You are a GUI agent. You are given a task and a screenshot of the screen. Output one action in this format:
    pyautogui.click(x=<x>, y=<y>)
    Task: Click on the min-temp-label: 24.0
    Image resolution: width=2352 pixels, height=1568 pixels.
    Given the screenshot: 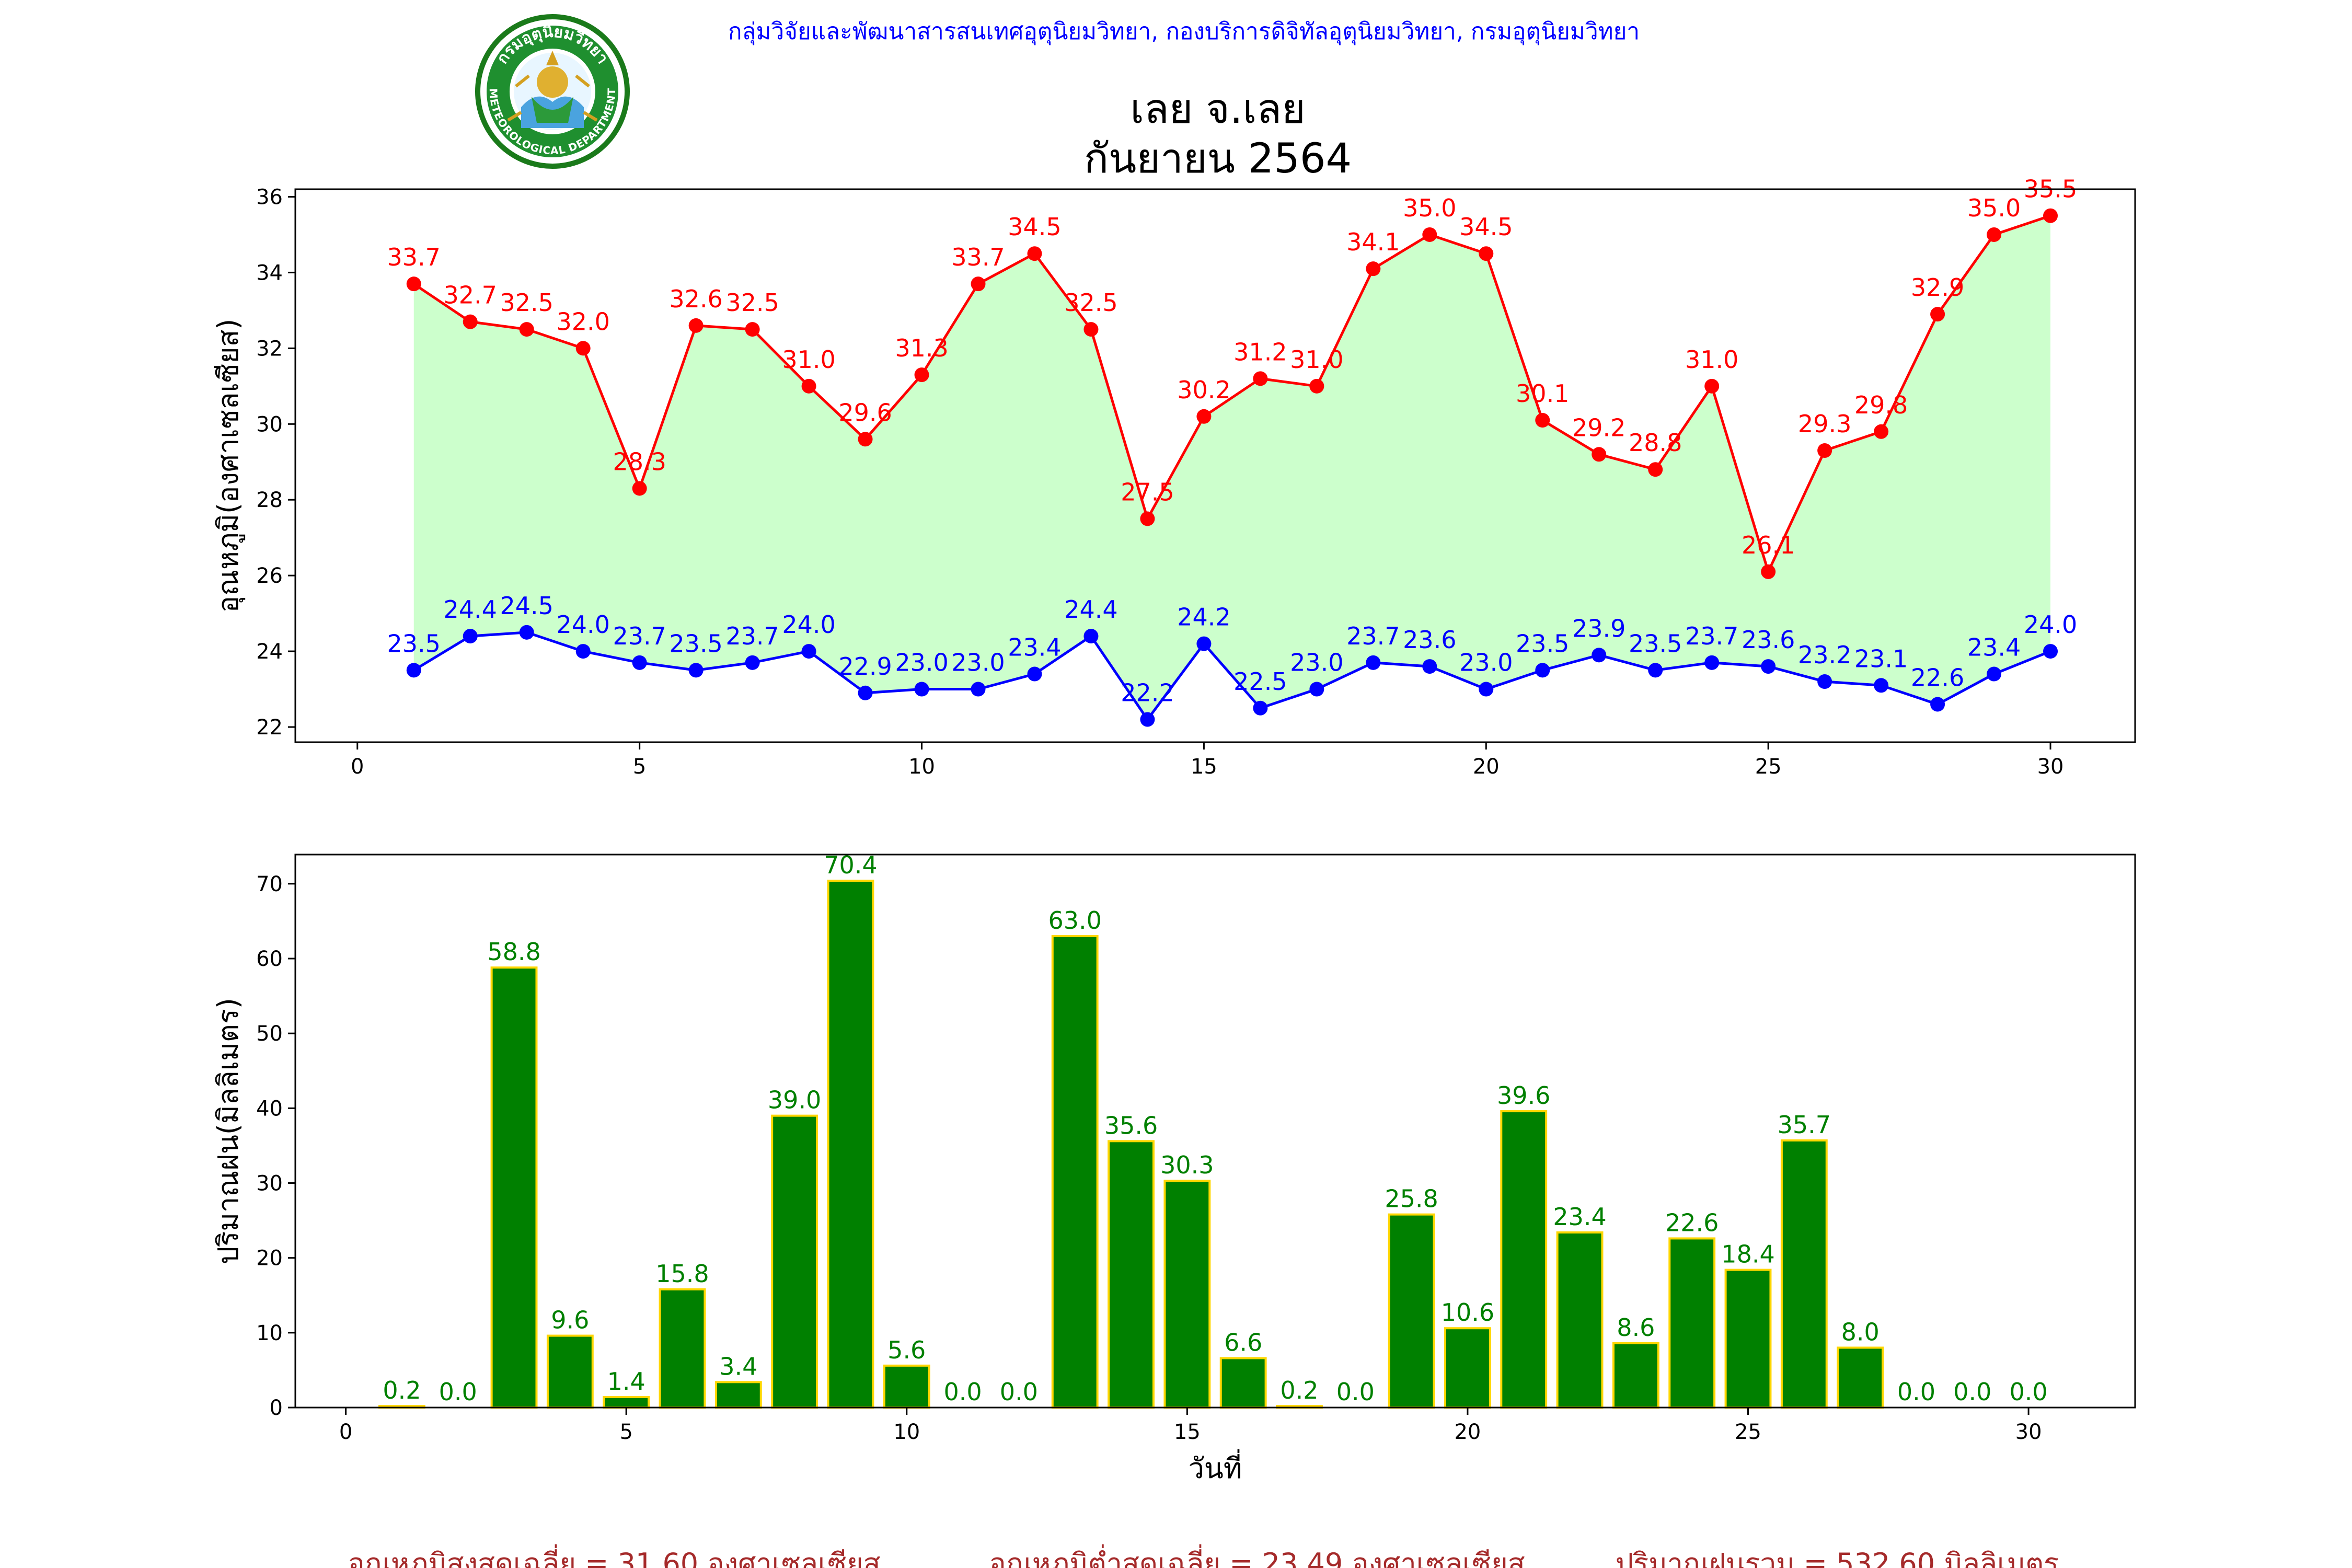 What is the action you would take?
    pyautogui.click(x=2050, y=624)
    